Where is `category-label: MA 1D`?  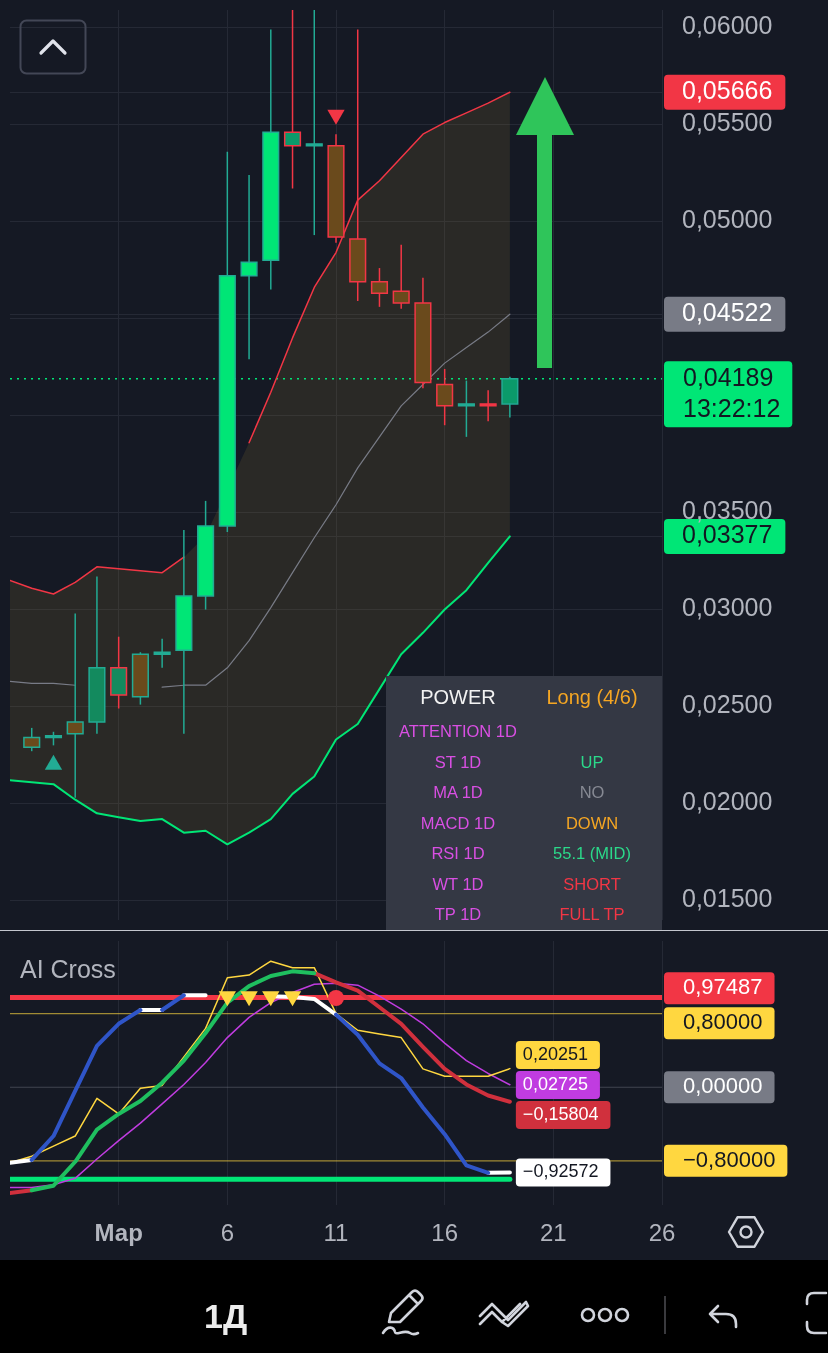
category-label: MA 1D is located at coordinates (458, 792).